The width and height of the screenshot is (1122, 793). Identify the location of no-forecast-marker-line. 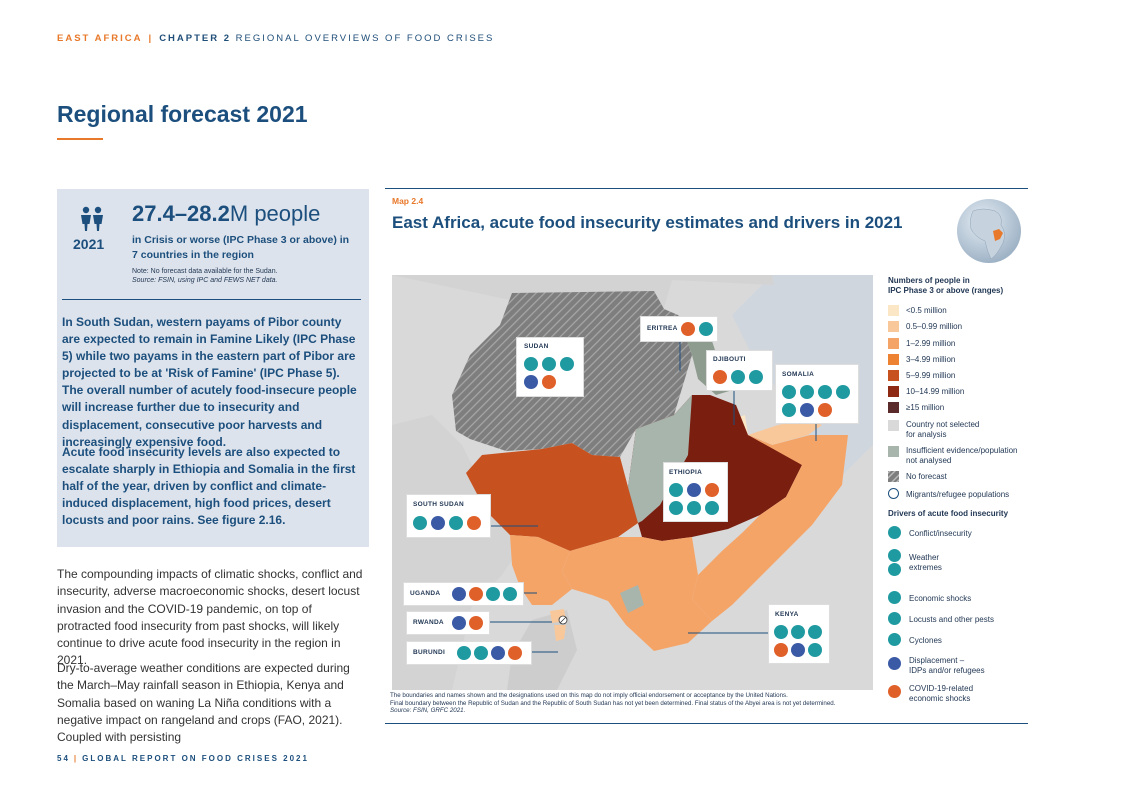
(563, 620).